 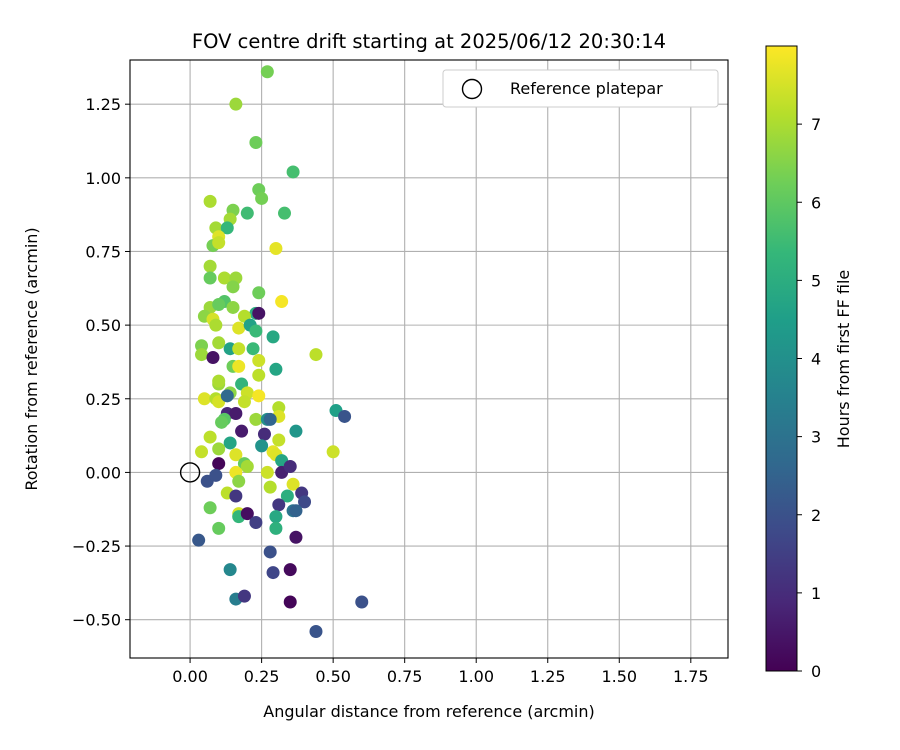 I want to click on colorbar-tick-label: 6, so click(x=816, y=202).